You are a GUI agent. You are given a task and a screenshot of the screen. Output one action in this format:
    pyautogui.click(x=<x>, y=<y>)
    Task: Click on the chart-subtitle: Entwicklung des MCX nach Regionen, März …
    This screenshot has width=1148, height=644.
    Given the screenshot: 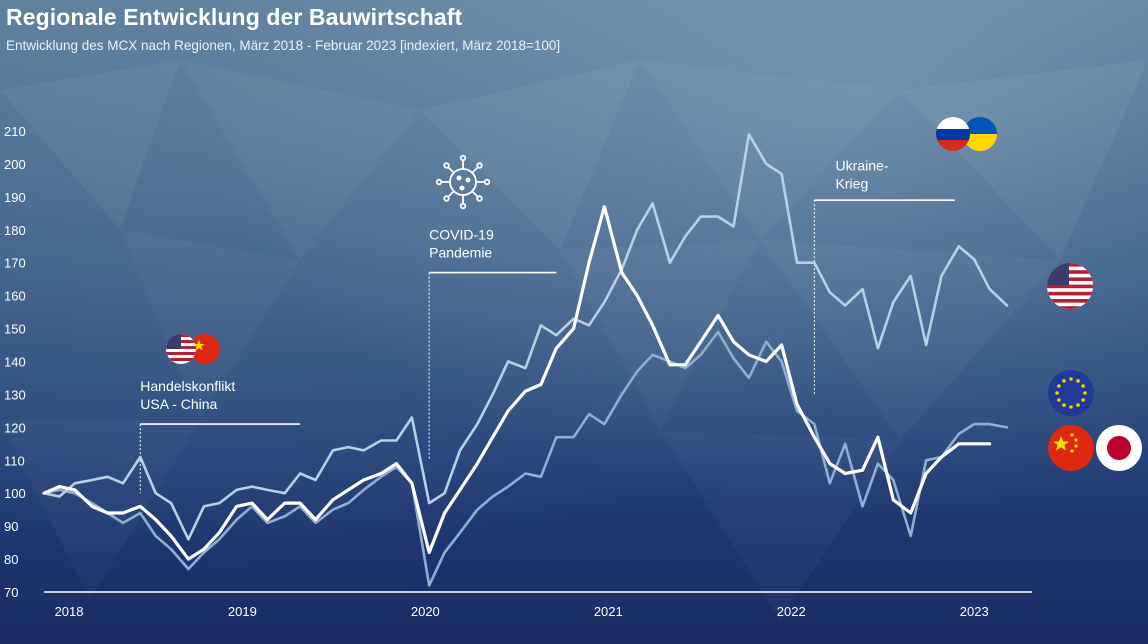 What is the action you would take?
    pyautogui.click(x=283, y=45)
    